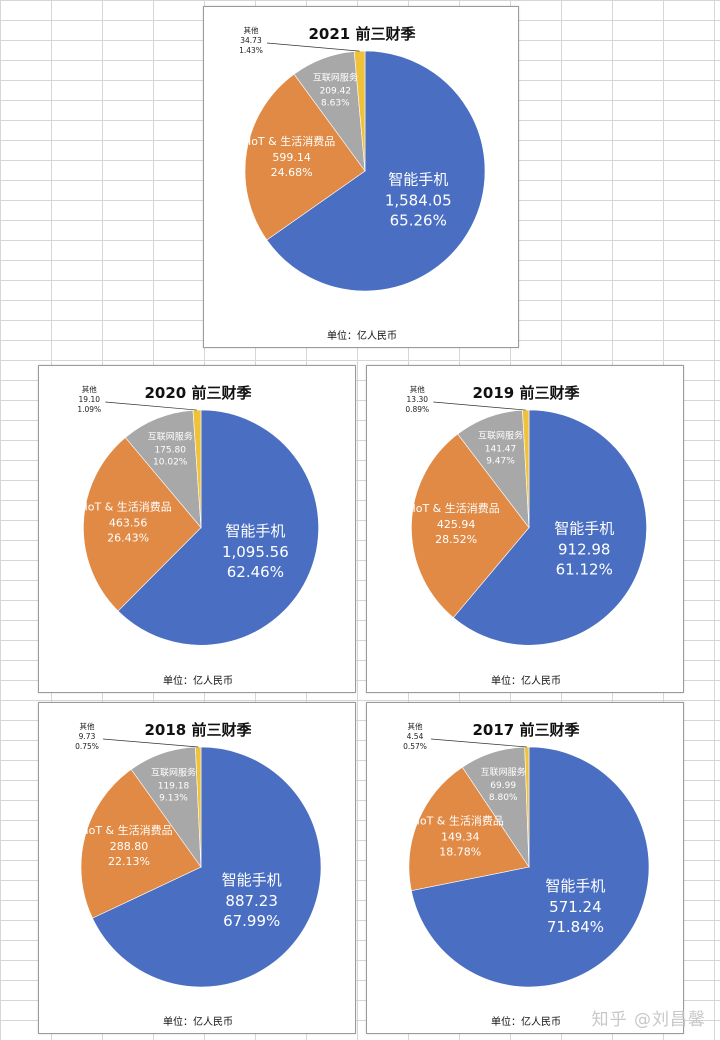  I want to click on slice-label-other-value: 9.73, so click(87, 736).